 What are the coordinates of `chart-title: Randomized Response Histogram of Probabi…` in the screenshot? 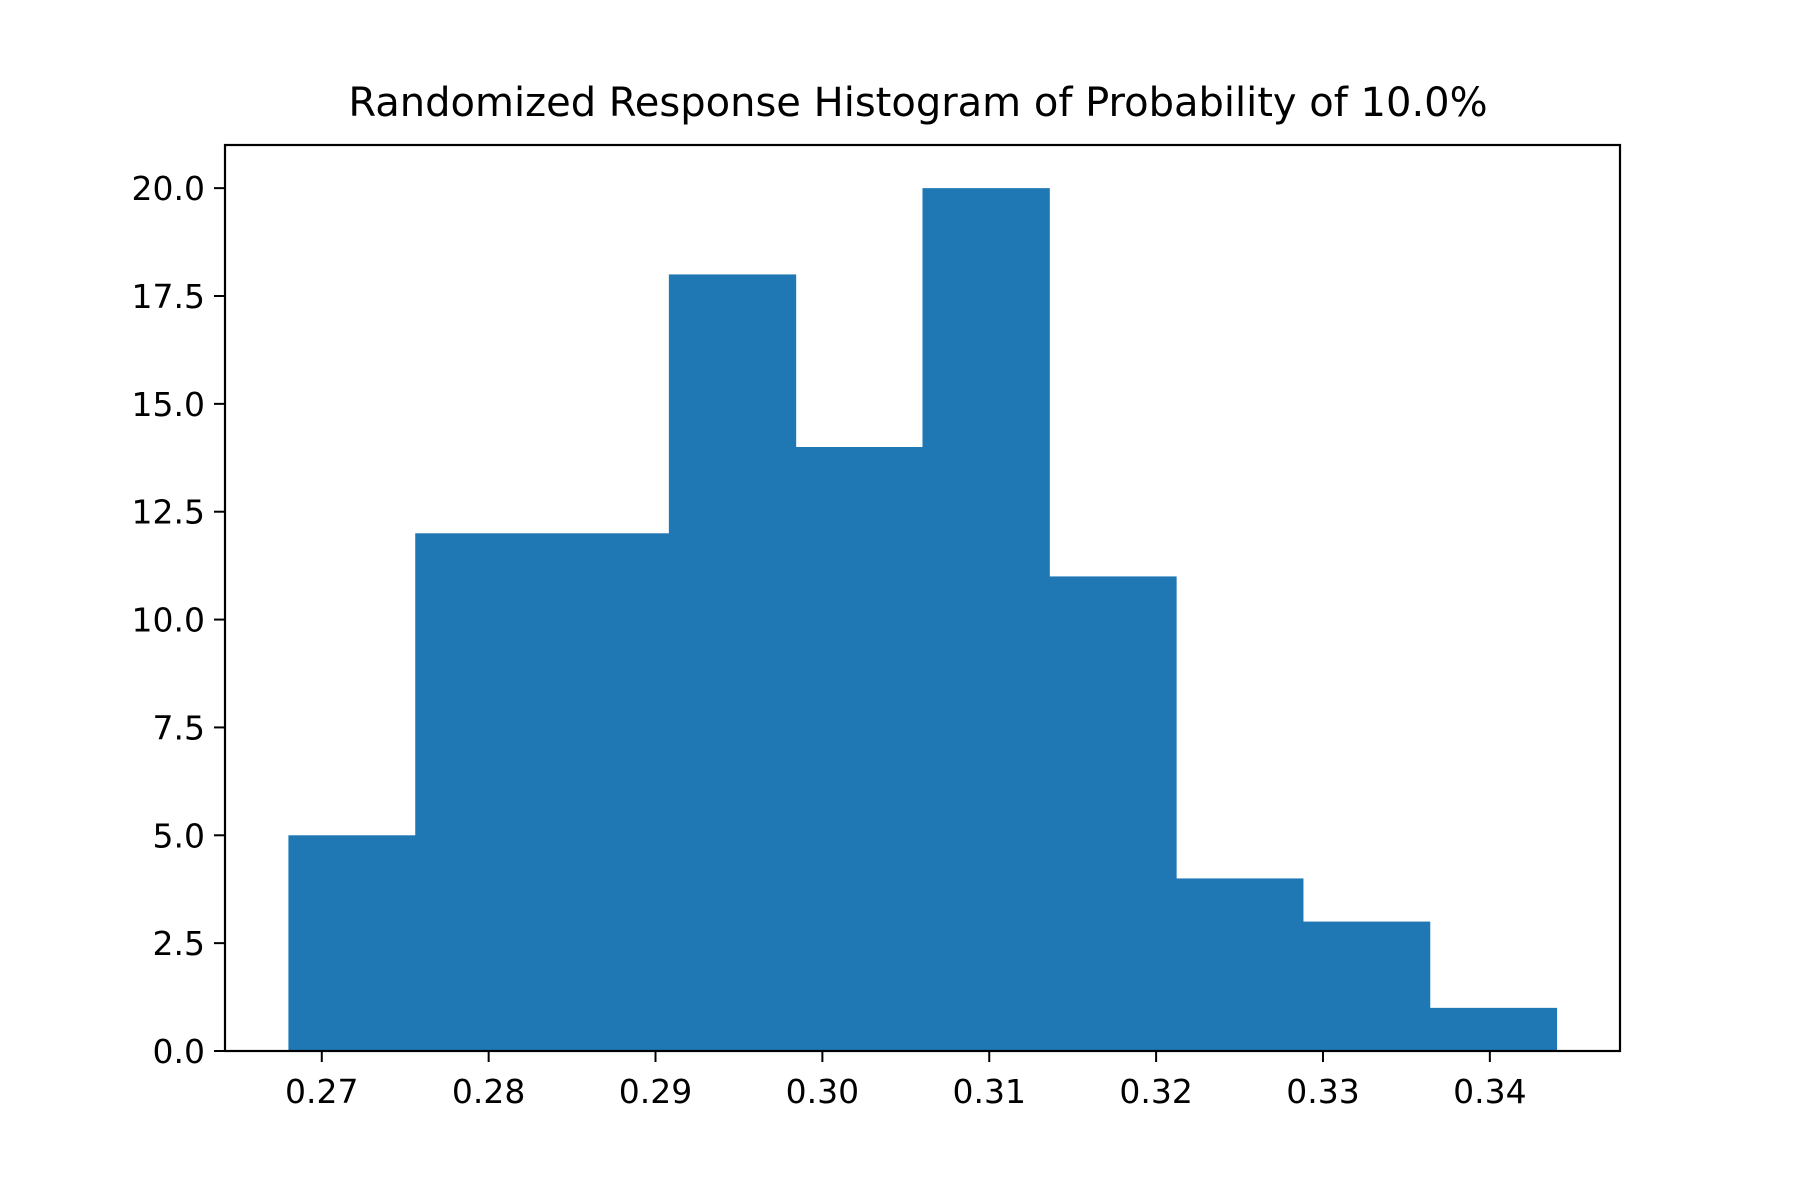 It's located at (917, 103).